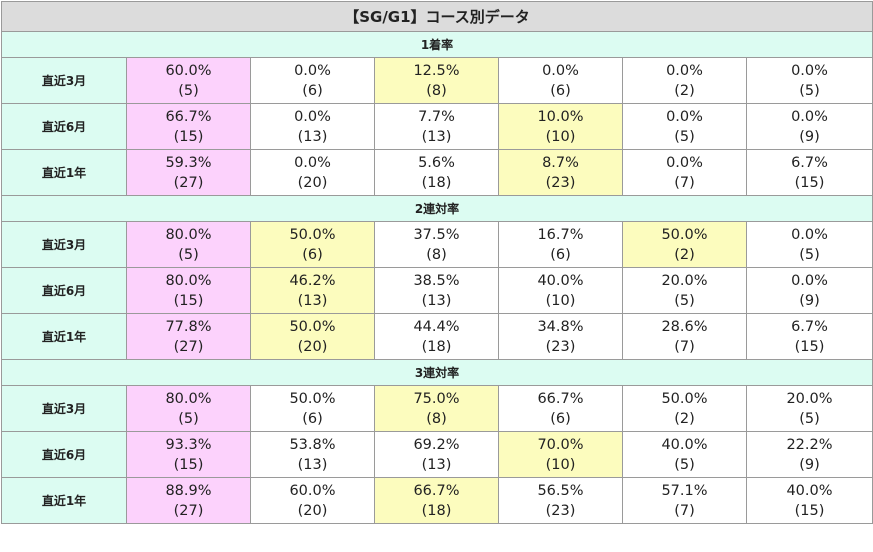 Image resolution: width=873 pixels, height=552 pixels. I want to click on course-6-cell: 0.0% (9), so click(809, 290).